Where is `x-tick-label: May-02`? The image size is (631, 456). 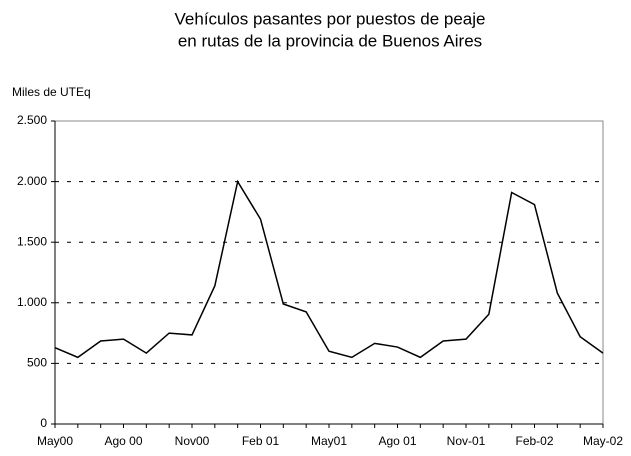
x-tick-label: May-02 is located at coordinates (603, 441).